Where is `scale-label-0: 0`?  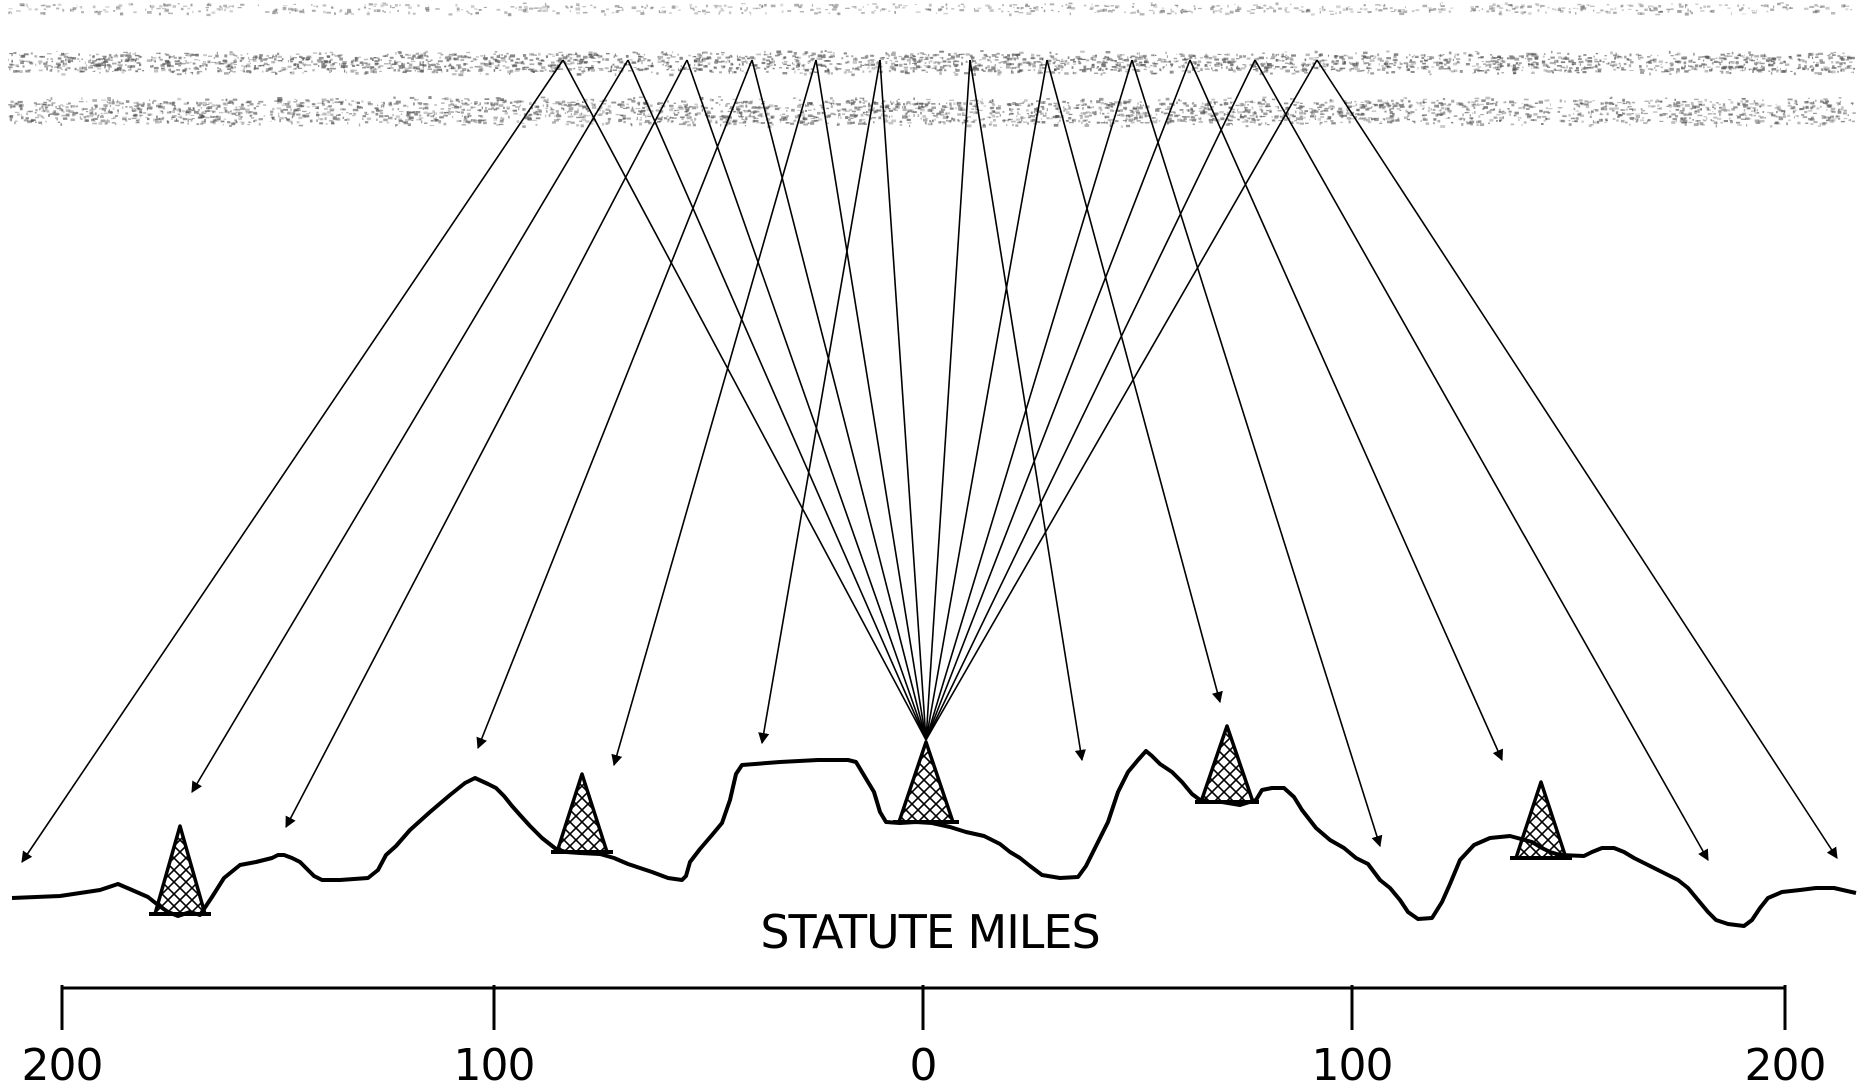 scale-label-0: 0 is located at coordinates (923, 1065).